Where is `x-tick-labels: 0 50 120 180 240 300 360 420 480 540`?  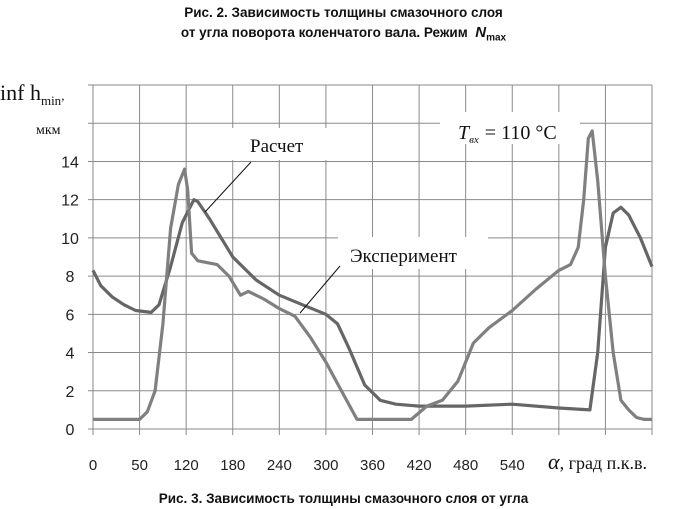
x-tick-labels: 0 50 120 180 240 300 360 420 480 540 is located at coordinates (307, 465).